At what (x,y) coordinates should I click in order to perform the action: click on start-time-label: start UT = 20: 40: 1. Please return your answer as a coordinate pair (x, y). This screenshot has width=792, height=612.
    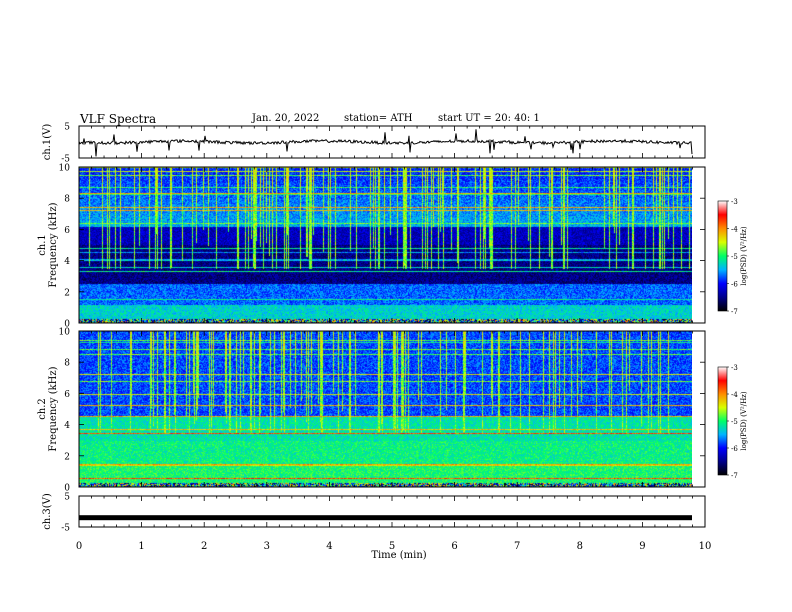
    Looking at the image, I should click on (489, 118).